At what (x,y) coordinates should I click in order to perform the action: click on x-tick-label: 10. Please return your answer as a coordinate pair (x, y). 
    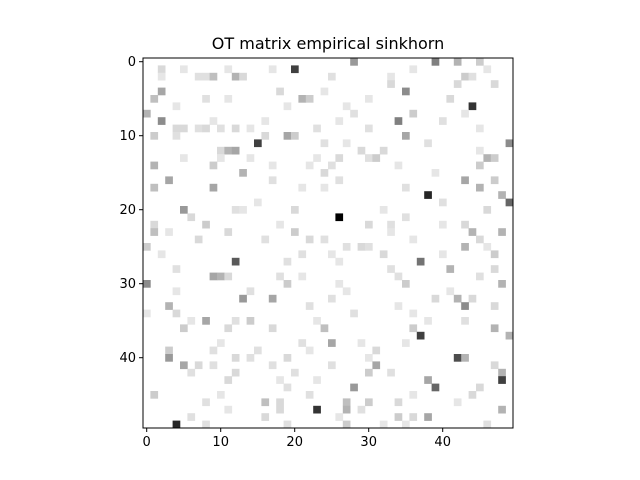
    Looking at the image, I should click on (220, 442).